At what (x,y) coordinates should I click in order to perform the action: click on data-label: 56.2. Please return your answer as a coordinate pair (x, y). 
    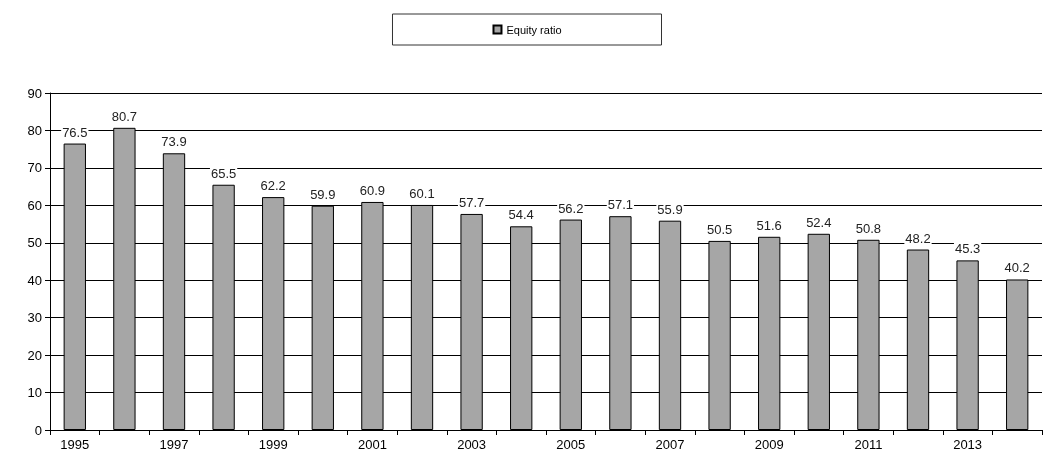
    Looking at the image, I should click on (571, 208).